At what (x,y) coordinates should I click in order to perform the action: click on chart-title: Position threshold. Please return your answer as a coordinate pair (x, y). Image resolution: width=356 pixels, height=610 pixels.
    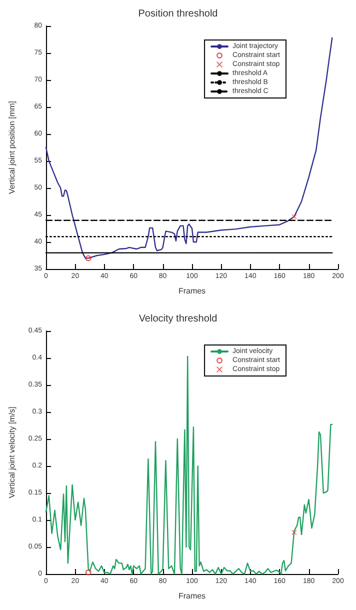
    Looking at the image, I should click on (178, 14).